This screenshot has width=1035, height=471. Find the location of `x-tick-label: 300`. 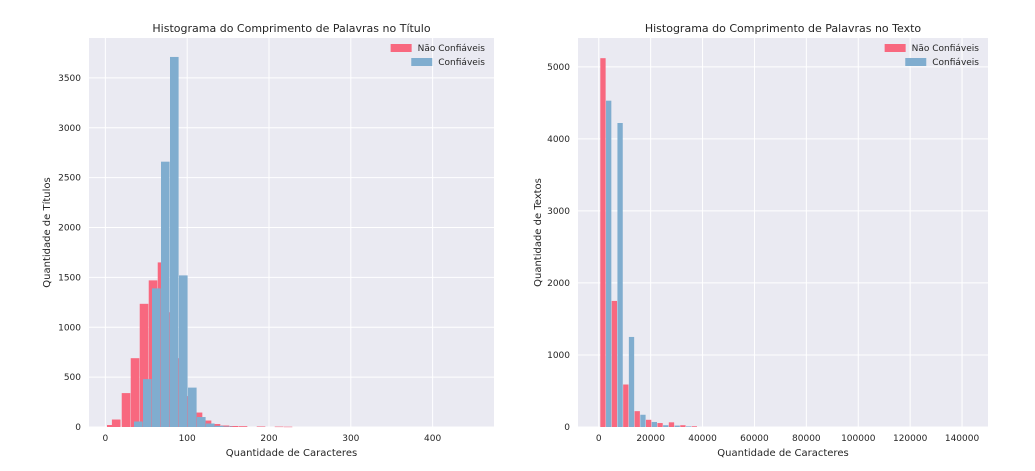

x-tick-label: 300 is located at coordinates (350, 439).